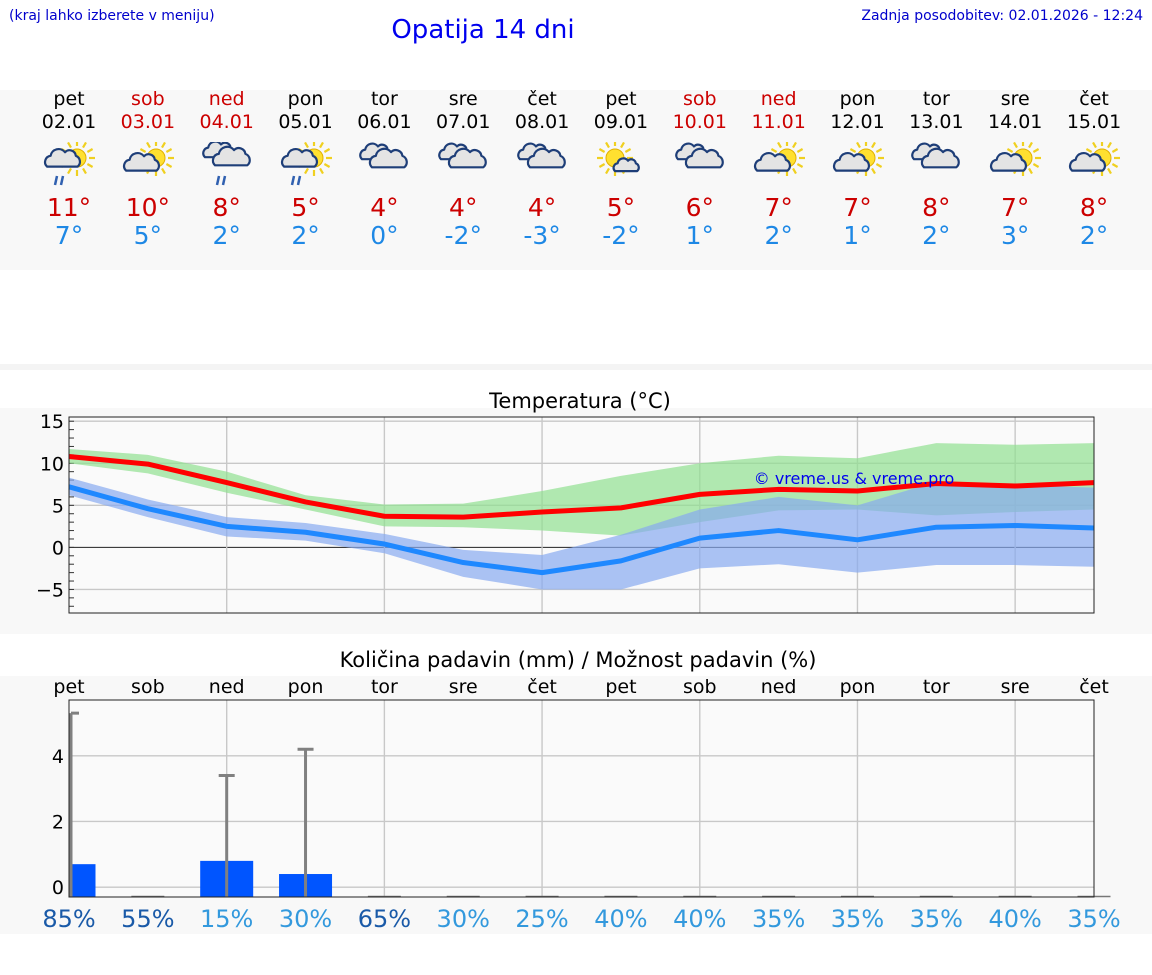 The width and height of the screenshot is (1152, 975). What do you see at coordinates (1002, 16) in the screenshot?
I see `last-updated: Zadnja posodobitev: 02.01.2026 - 12:24` at bounding box center [1002, 16].